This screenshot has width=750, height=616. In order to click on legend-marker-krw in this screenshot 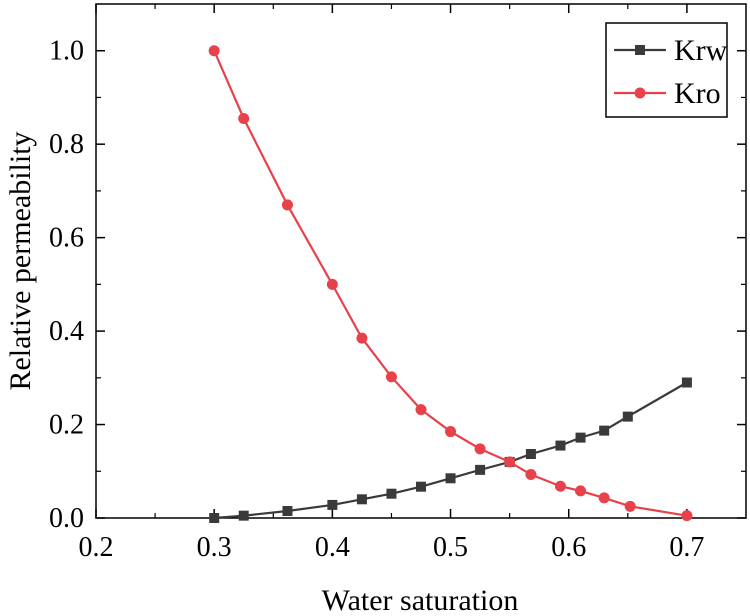, I will do `click(640, 50)`.